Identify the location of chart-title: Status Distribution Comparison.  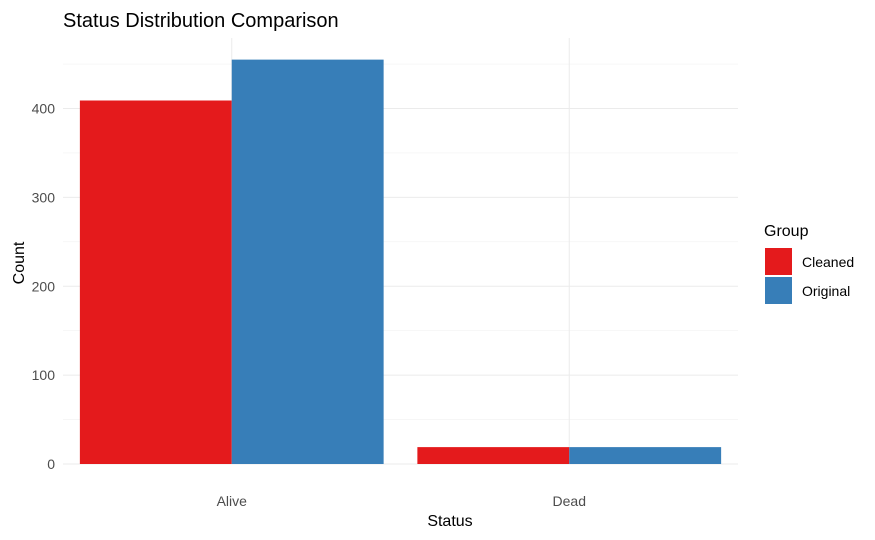
(201, 21).